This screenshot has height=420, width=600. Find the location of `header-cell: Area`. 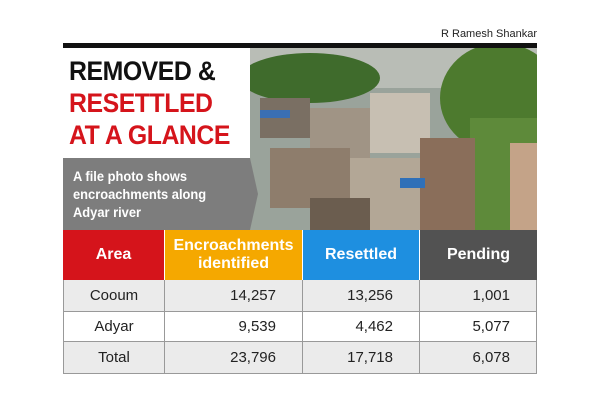

header-cell: Area is located at coordinates (114, 255).